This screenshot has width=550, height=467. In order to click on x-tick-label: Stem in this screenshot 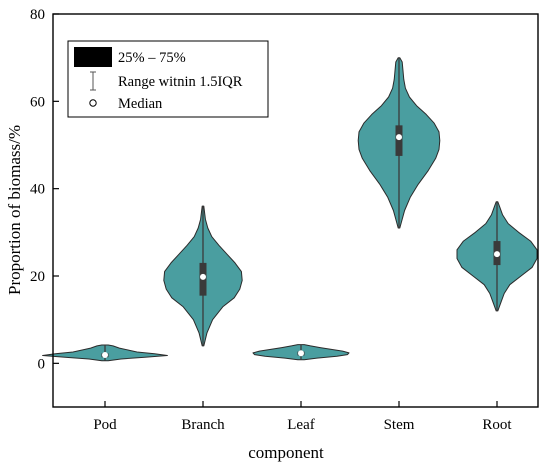, I will do `click(399, 425)`.